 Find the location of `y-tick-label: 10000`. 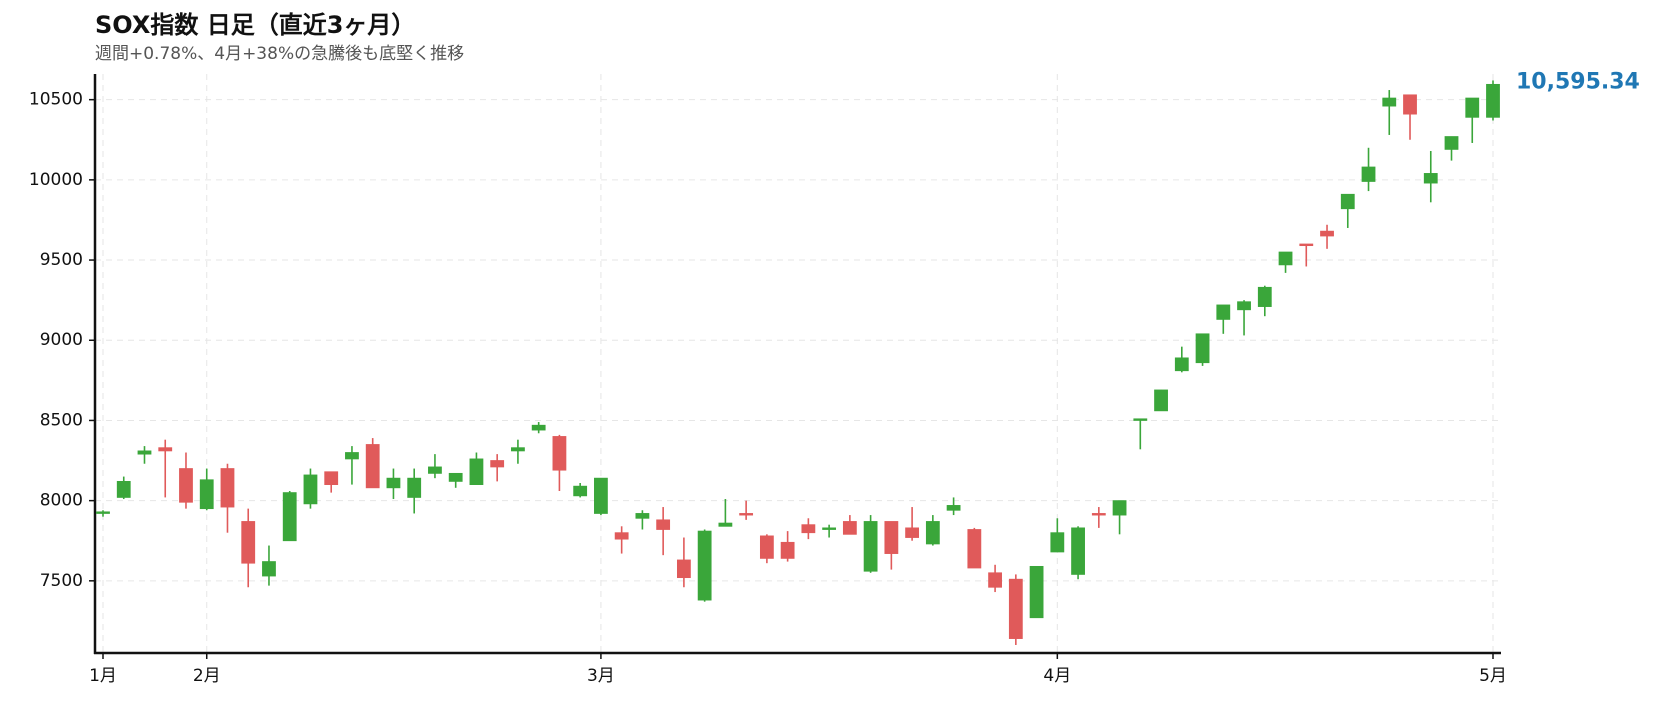

y-tick-label: 10000 is located at coordinates (56, 180).